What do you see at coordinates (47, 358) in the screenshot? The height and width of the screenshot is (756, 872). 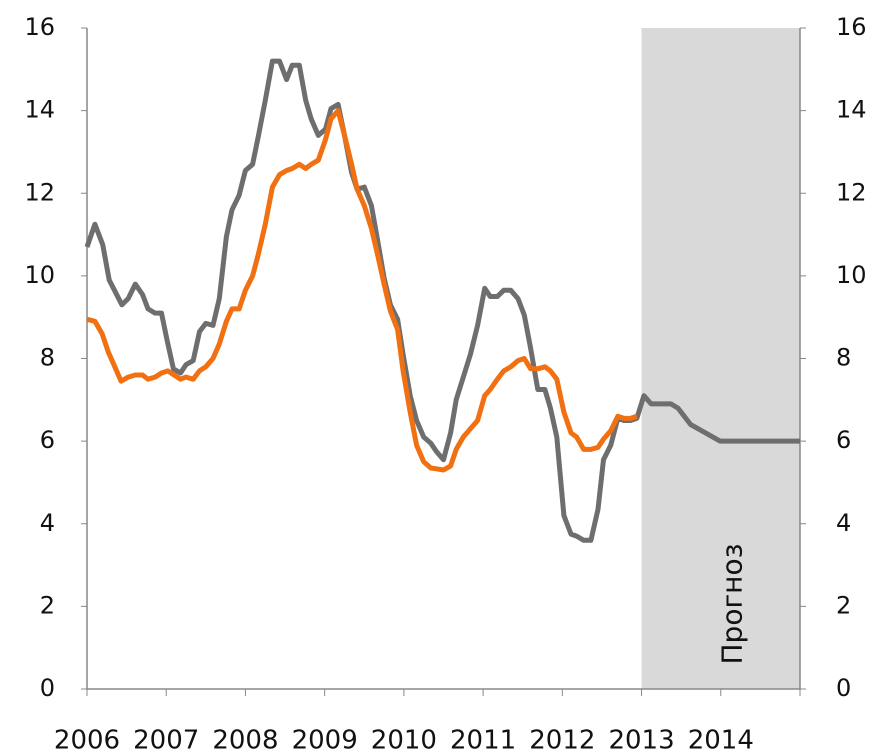 I see `y-tick-label: 8` at bounding box center [47, 358].